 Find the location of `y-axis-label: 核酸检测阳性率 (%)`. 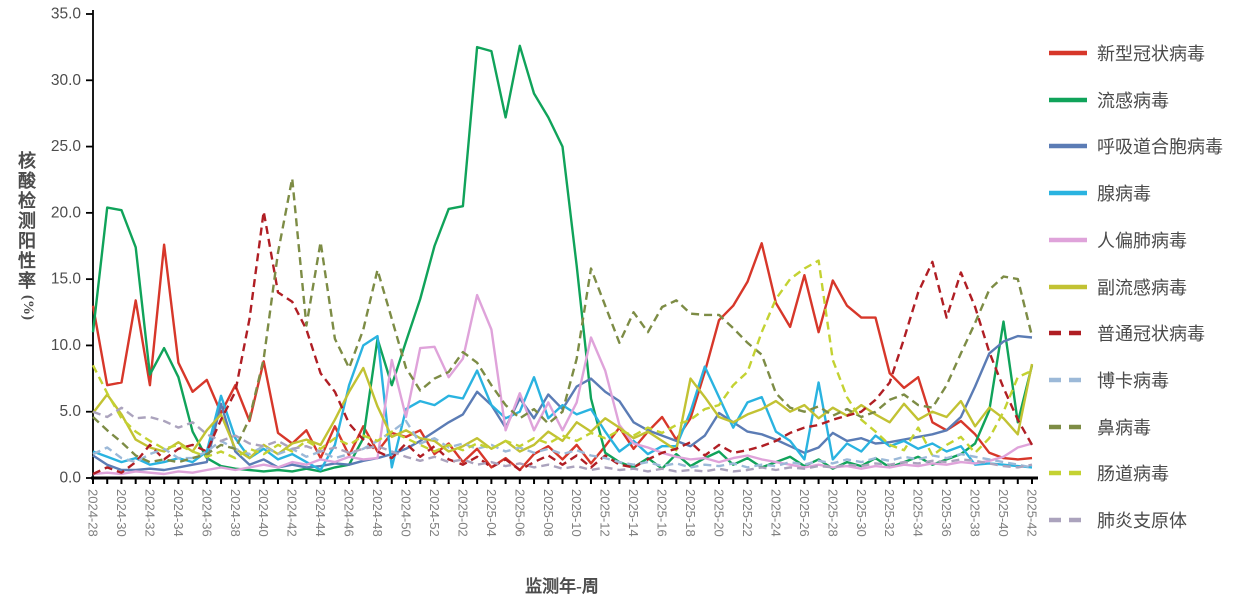

y-axis-label: 核酸检测阳性率 (%) is located at coordinates (27, 236).